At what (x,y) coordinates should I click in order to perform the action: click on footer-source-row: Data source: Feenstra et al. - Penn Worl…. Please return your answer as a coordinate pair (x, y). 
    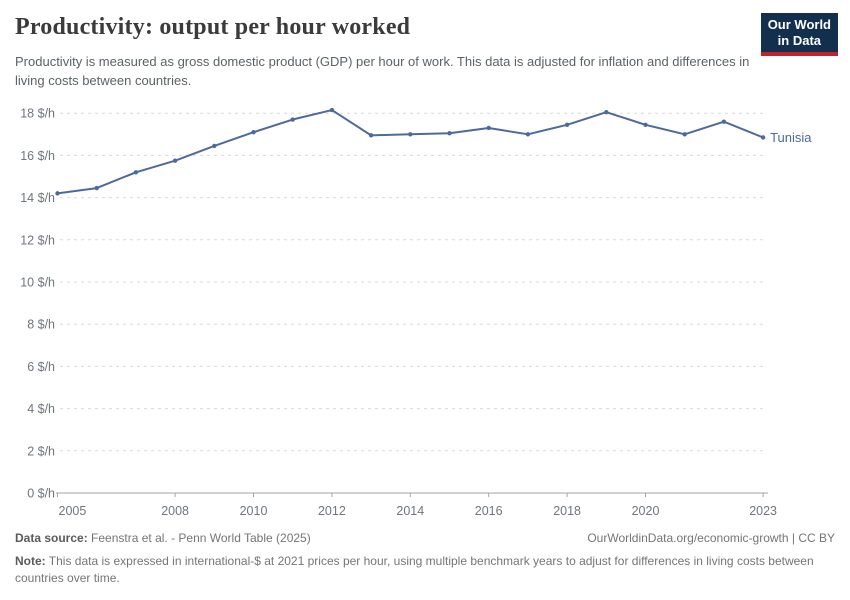
    Looking at the image, I should click on (425, 538).